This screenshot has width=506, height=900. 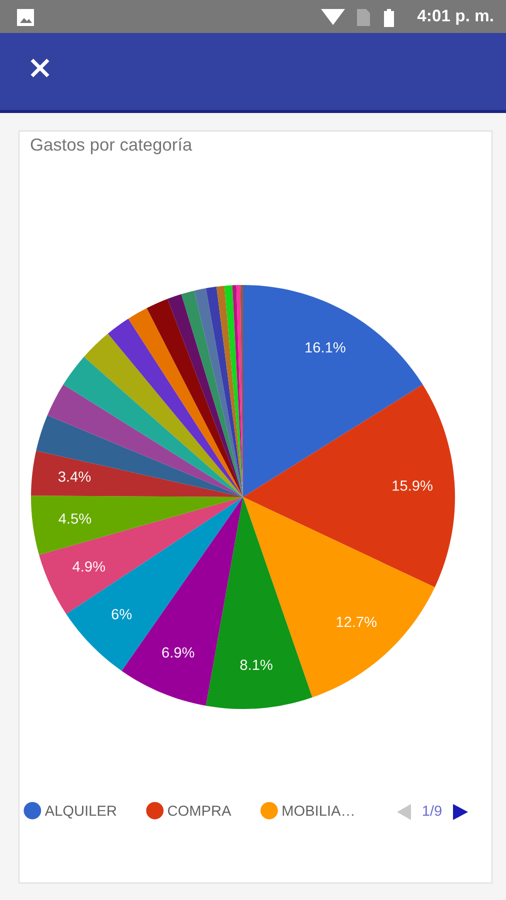 I want to click on text: 4:01 p. m., so click(x=455, y=17).